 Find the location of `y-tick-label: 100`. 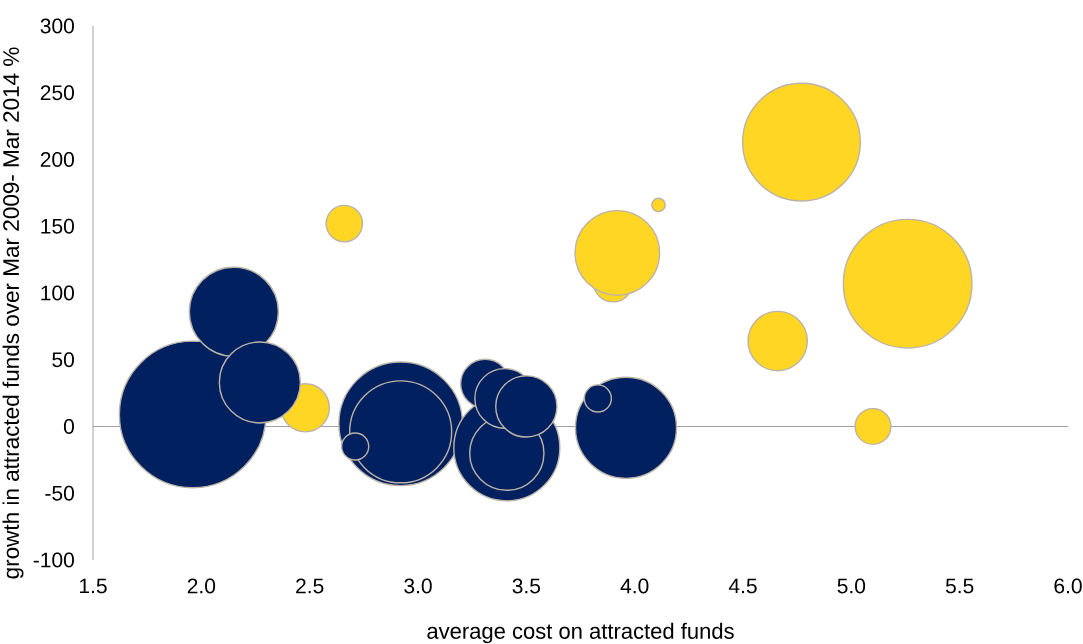

y-tick-label: 100 is located at coordinates (57, 293).